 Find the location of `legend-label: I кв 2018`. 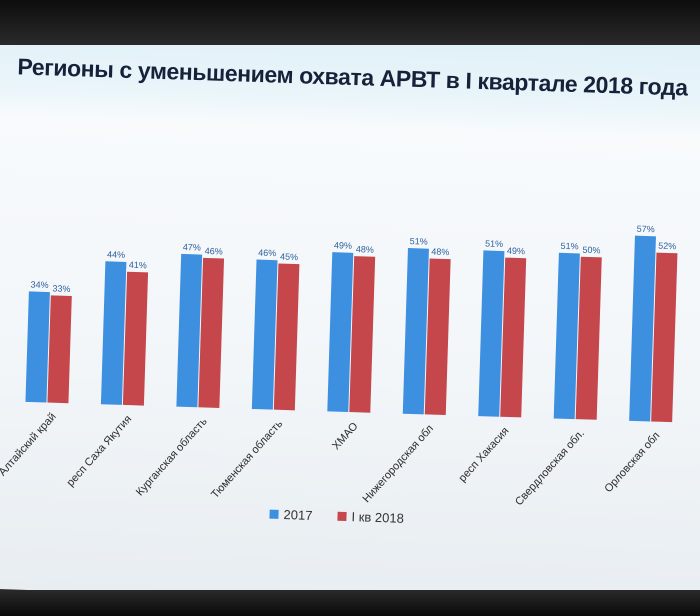

legend-label: I кв 2018 is located at coordinates (377, 517).